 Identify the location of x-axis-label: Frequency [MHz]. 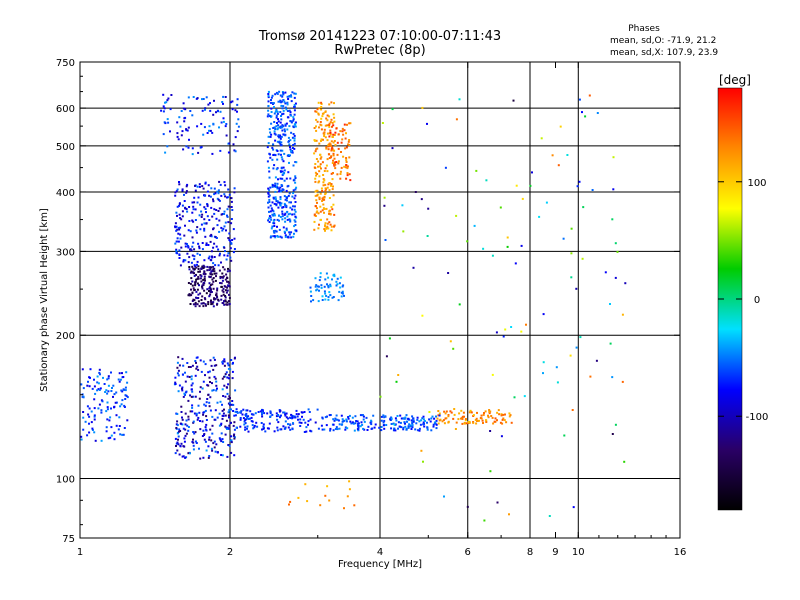
(380, 564).